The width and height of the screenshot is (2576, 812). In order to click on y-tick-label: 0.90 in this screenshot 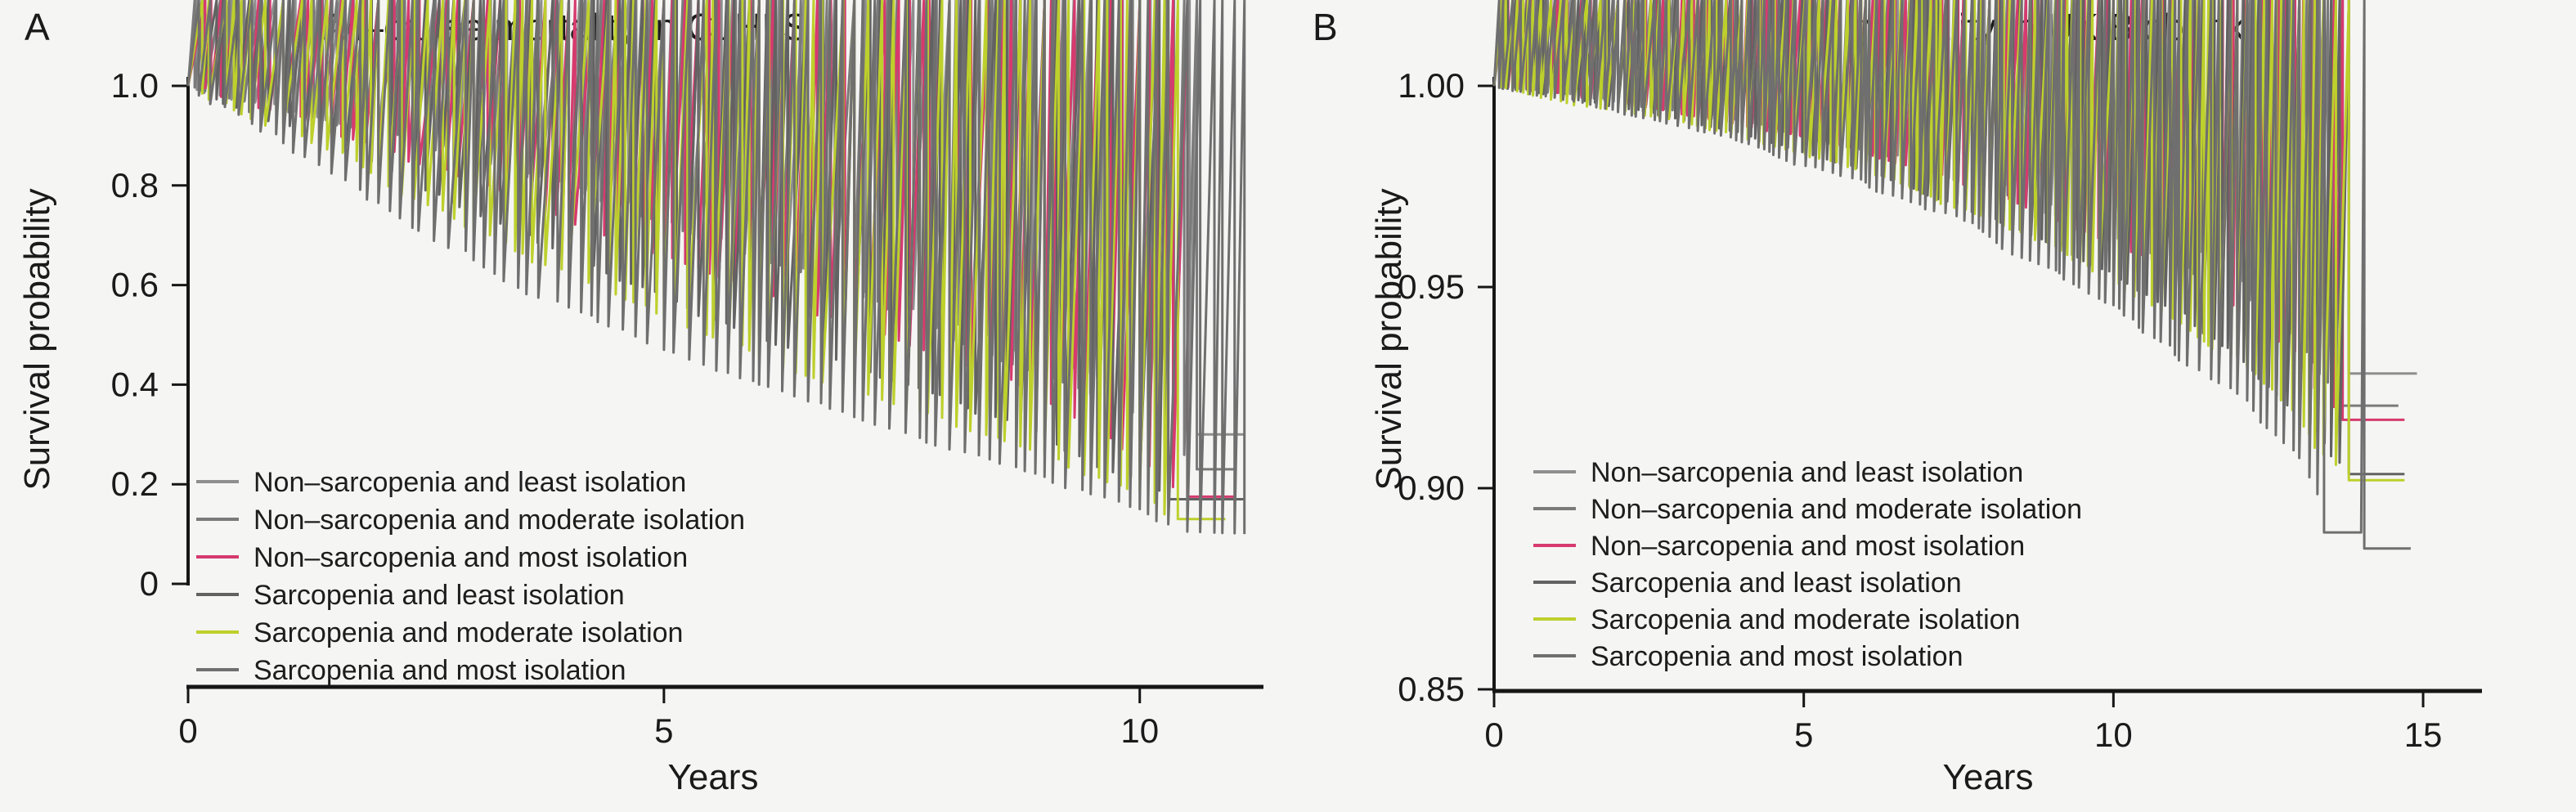, I will do `click(1431, 488)`.